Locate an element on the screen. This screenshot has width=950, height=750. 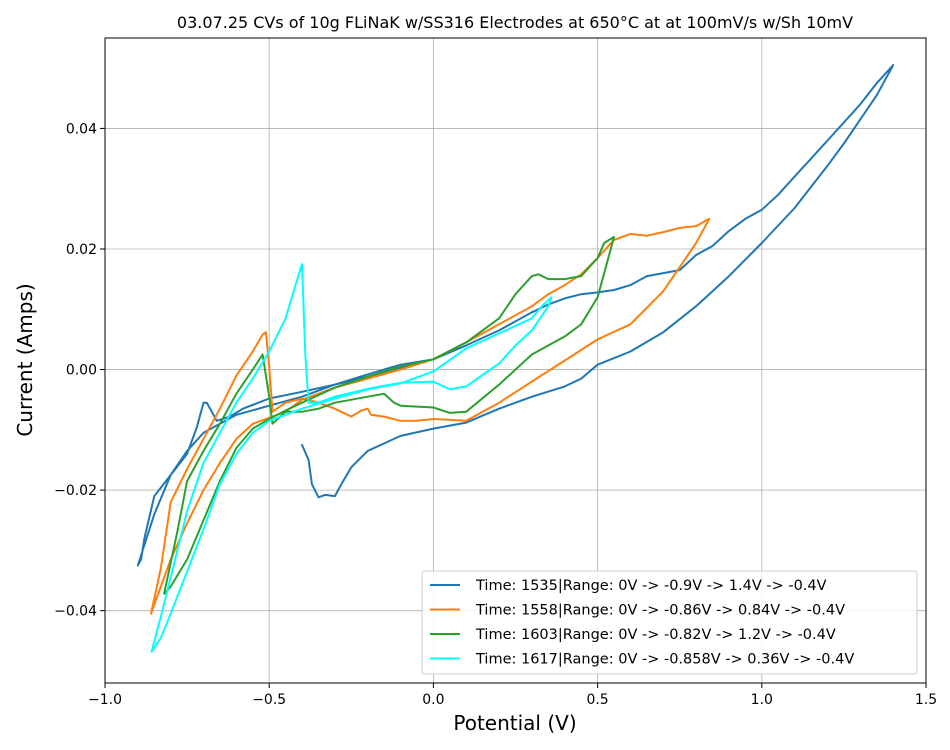
x-tick-label: 1.5 is located at coordinates (926, 700).